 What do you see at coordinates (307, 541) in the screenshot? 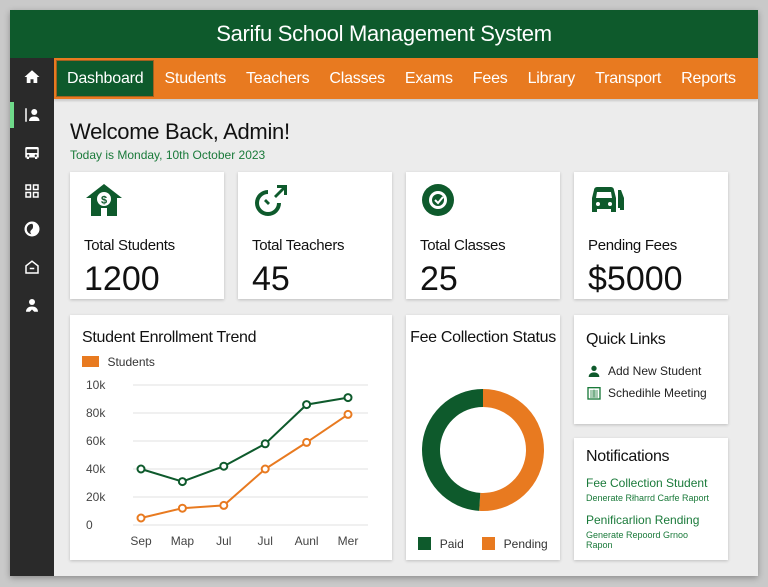
I see `svg-text: Aunl` at bounding box center [307, 541].